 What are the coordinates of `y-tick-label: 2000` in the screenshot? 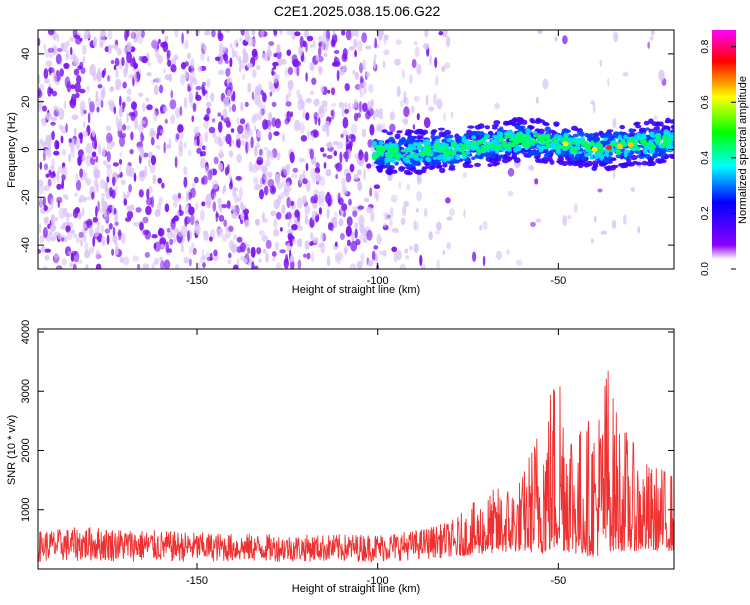 It's located at (26, 450).